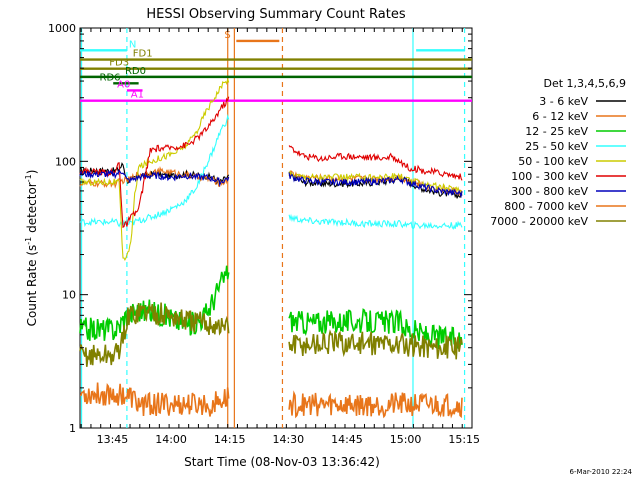 This screenshot has width=640, height=480. I want to click on x-tick-label-2: 14:15, so click(230, 439).